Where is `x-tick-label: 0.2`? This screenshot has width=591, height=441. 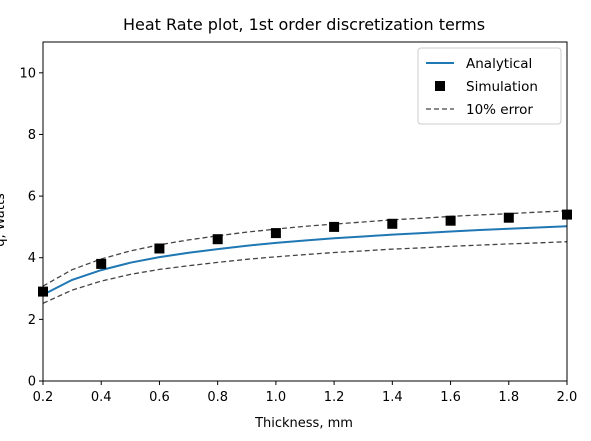
x-tick-label: 0.2 is located at coordinates (43, 397).